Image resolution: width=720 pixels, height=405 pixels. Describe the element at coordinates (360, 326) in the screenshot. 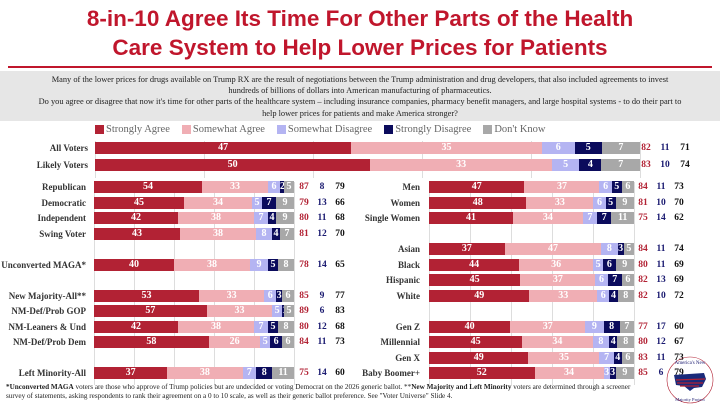

I see `chart-row: NM-Leaners & Und 42 38 7 5 8 80 12 68` at that location.